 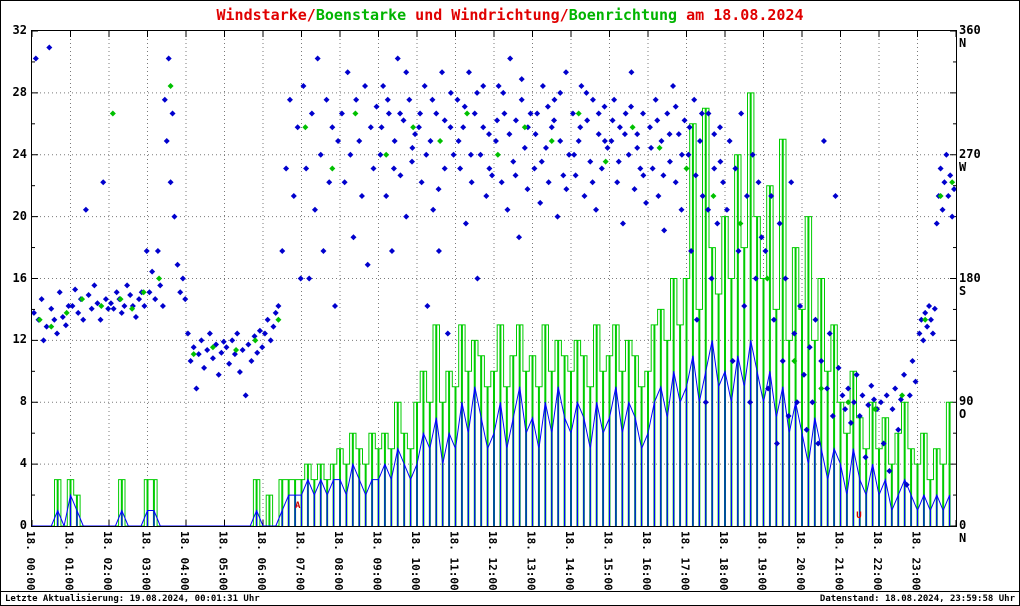 I want to click on x-tick-label: 18. 04:00, so click(x=184, y=561).